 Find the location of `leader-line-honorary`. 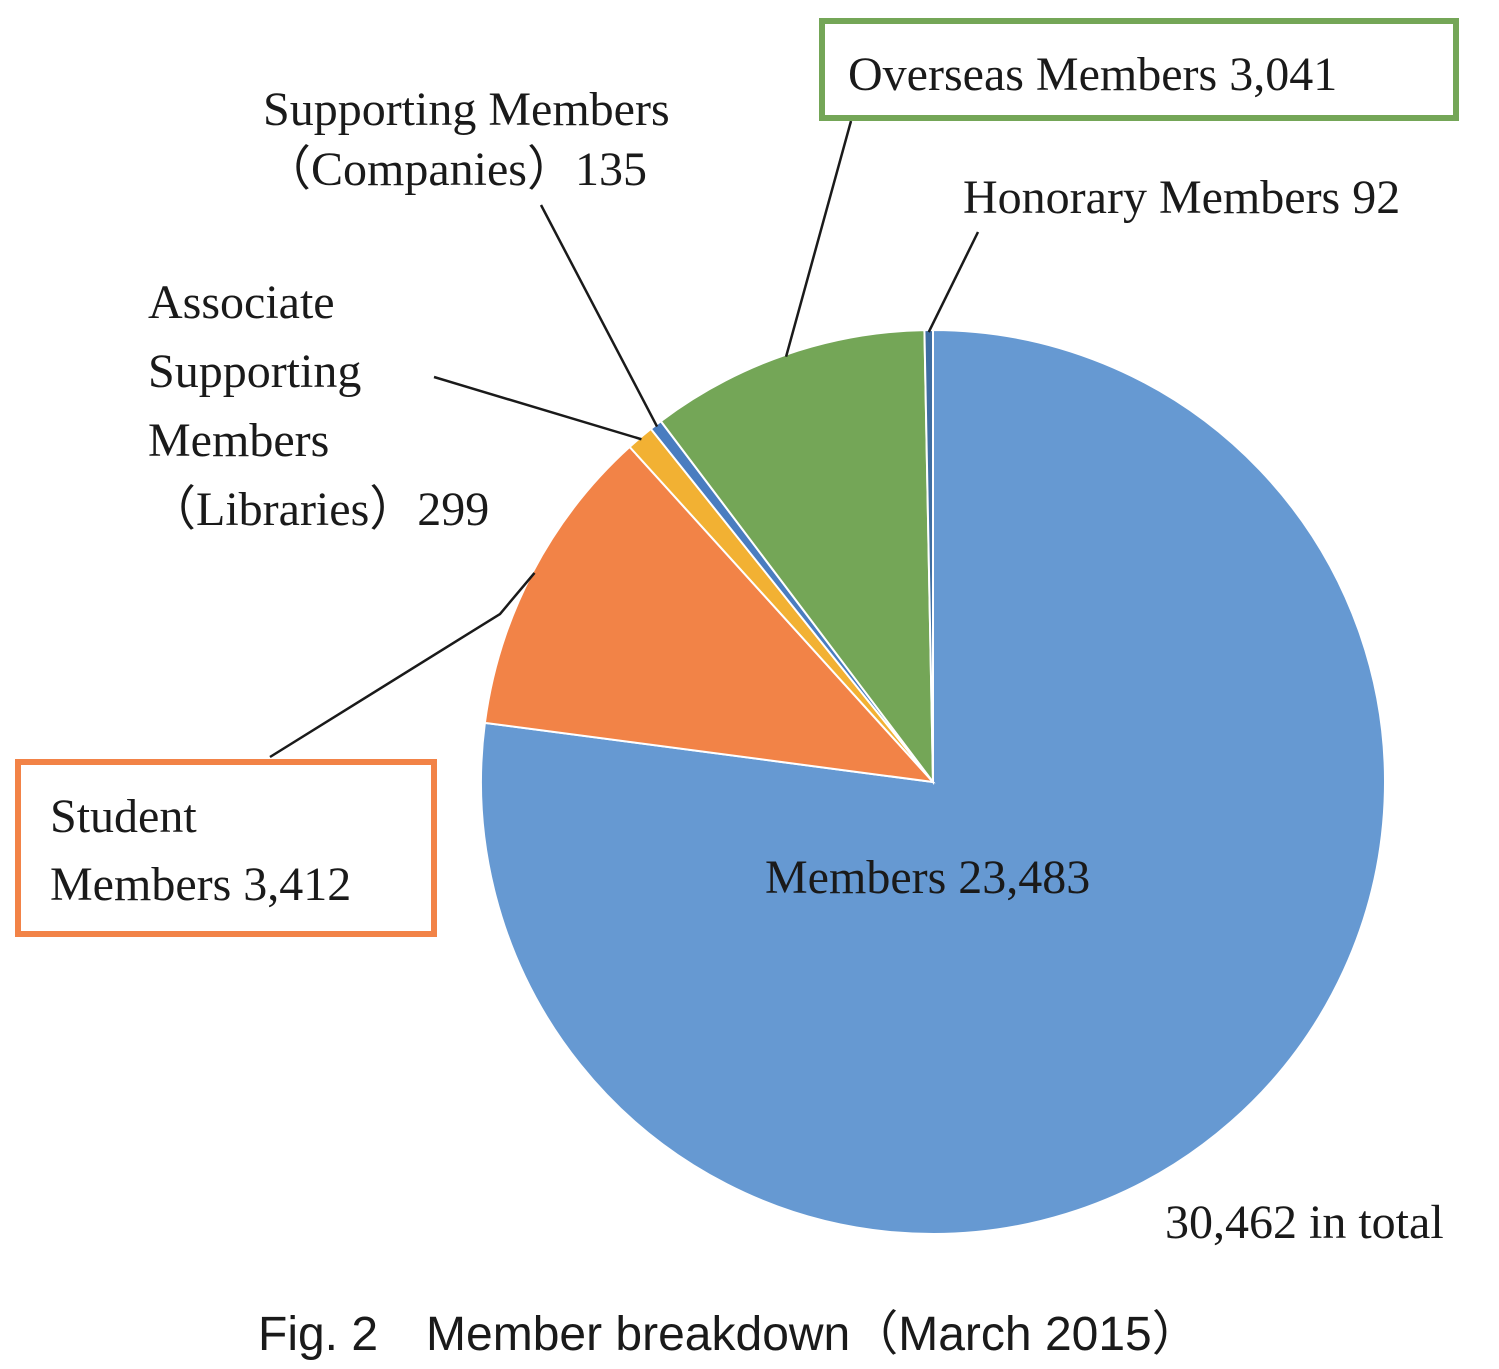

leader-line-honorary is located at coordinates (953, 282).